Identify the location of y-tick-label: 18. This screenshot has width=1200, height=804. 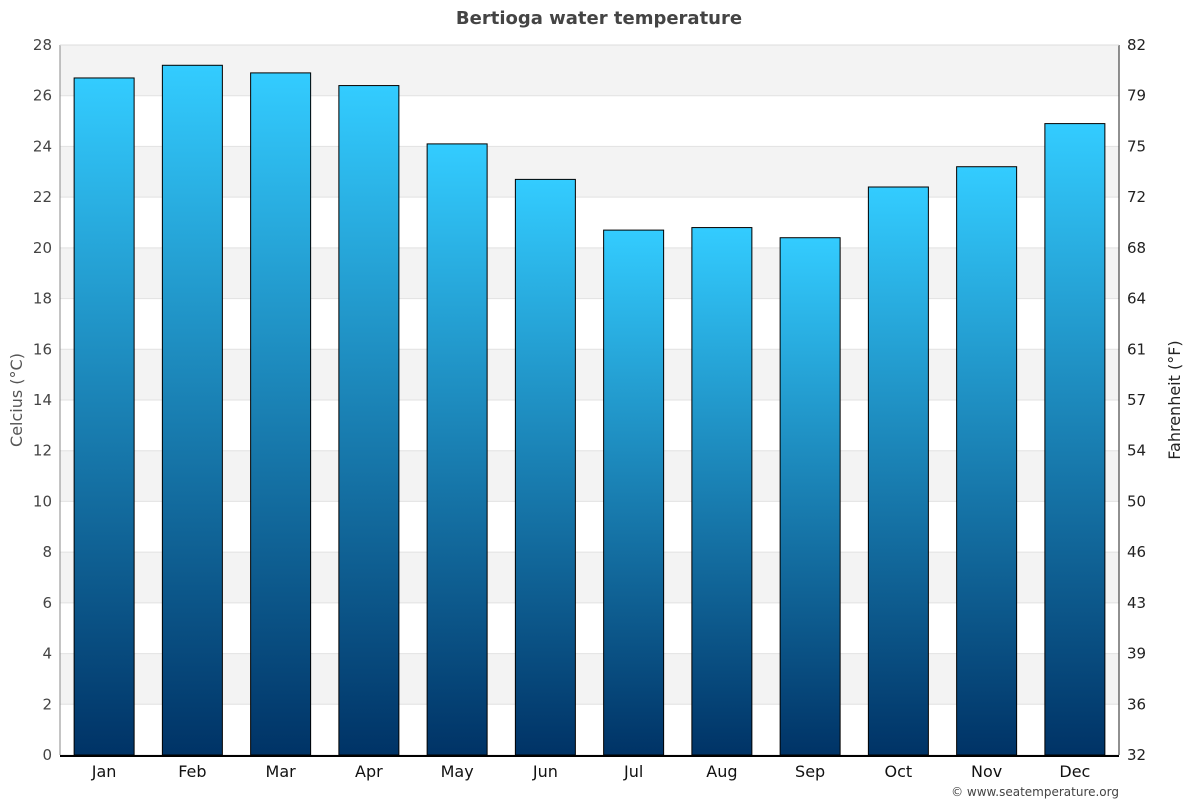
(42, 299).